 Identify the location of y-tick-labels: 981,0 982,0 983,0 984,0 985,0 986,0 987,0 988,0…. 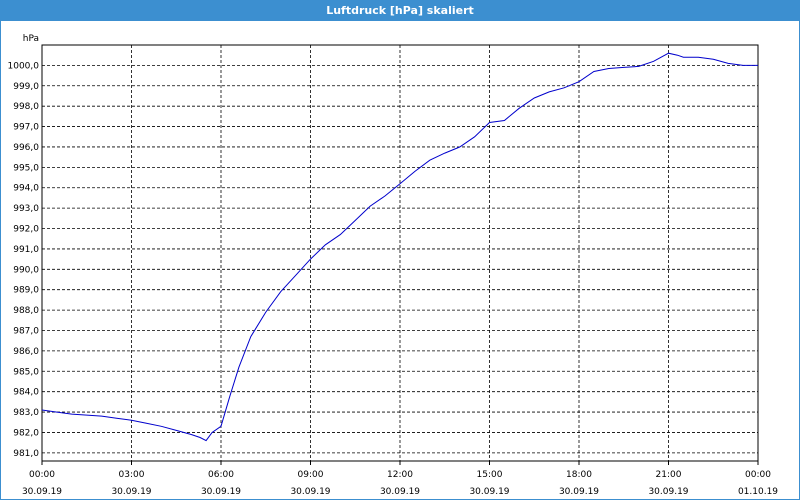
(24, 259).